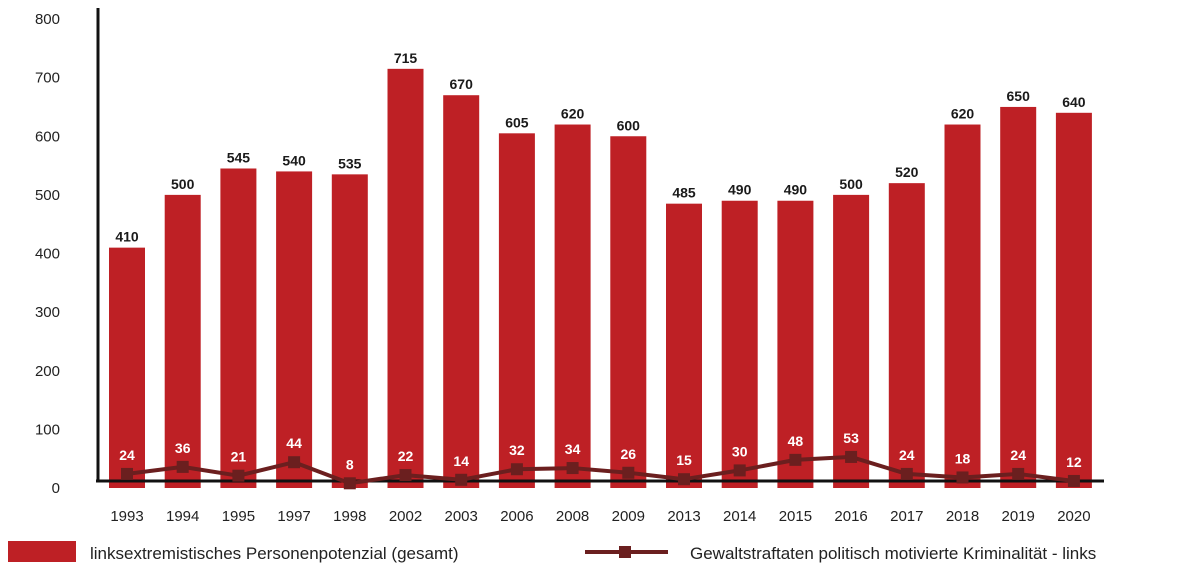 Image resolution: width=1179 pixels, height=577 pixels. Describe the element at coordinates (127, 237) in the screenshot. I see `bar-value-label: 410` at that location.